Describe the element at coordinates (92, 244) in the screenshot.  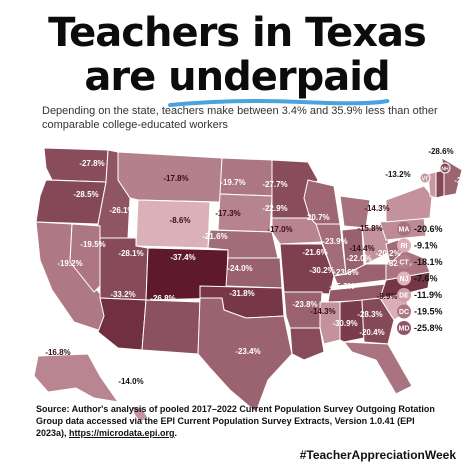
I see `state-label-nv: -19.5%` at that location.